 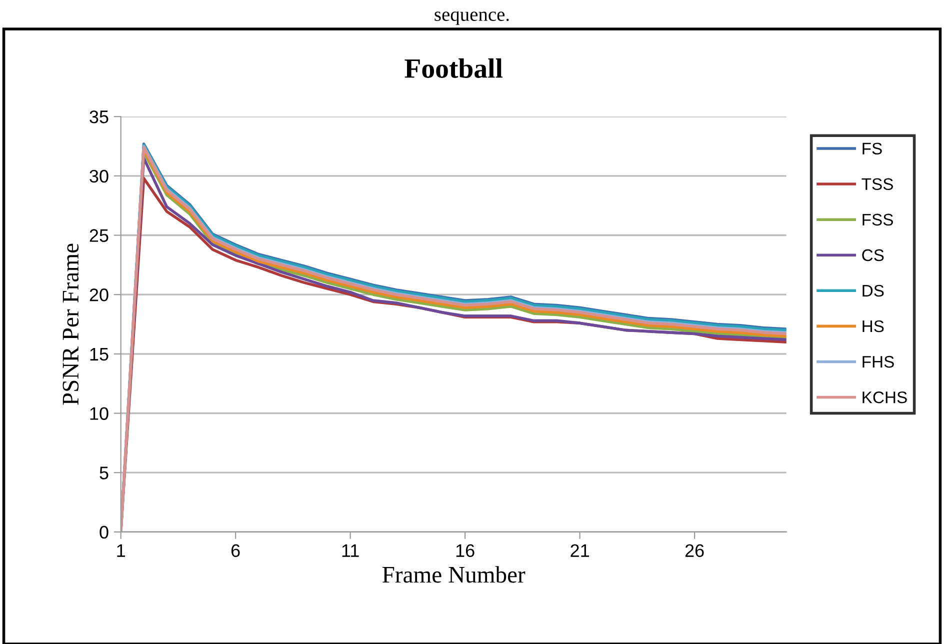 What do you see at coordinates (104, 473) in the screenshot?
I see `y-tick-label: 5` at bounding box center [104, 473].